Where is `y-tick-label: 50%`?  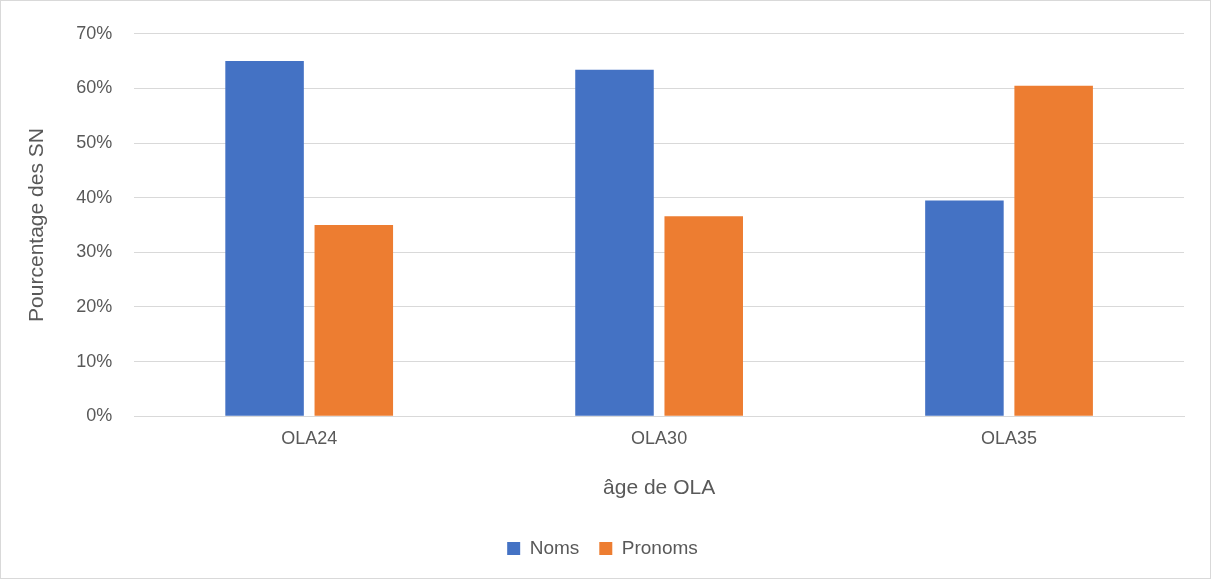
y-tick-label: 50% is located at coordinates (94, 142).